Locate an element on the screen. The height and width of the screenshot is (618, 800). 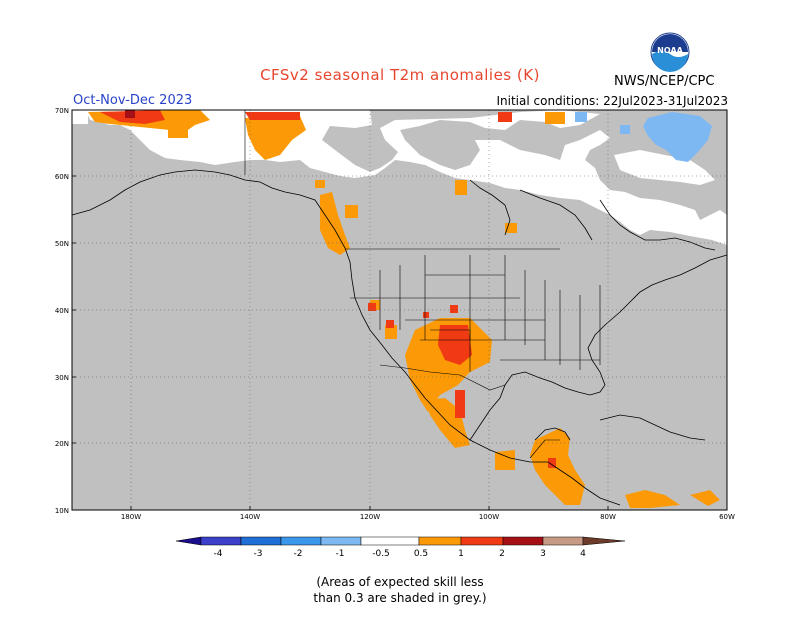
noaa-logo-icon: NOAA is located at coordinates (670, 52).